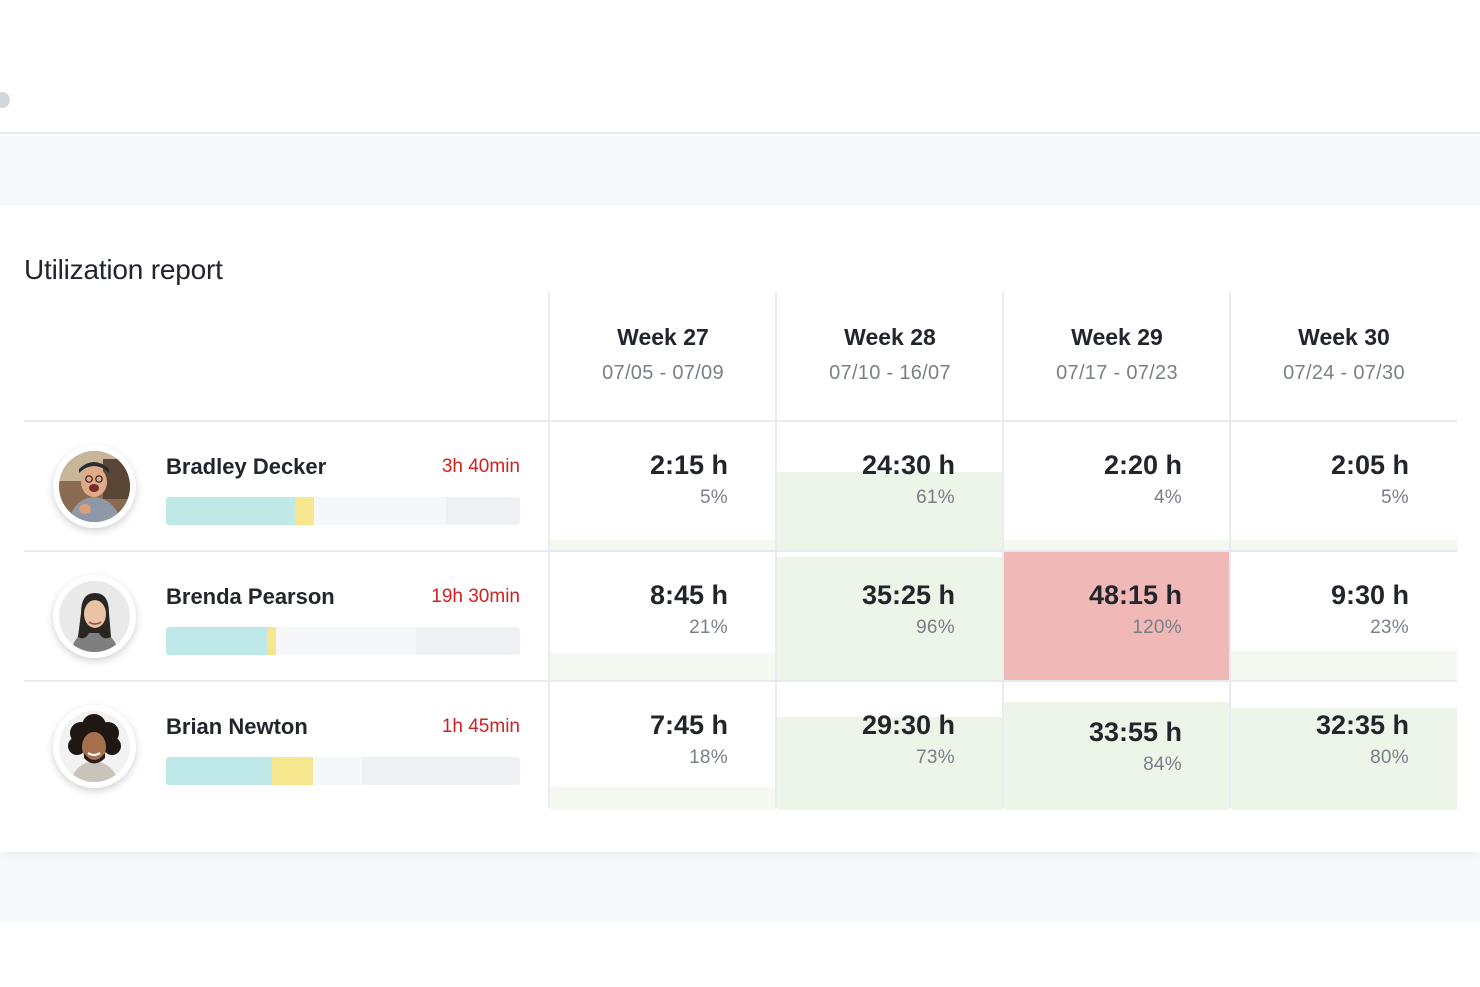 This screenshot has height=987, width=1480. What do you see at coordinates (688, 595) in the screenshot?
I see `hours-value: 8:45 h` at bounding box center [688, 595].